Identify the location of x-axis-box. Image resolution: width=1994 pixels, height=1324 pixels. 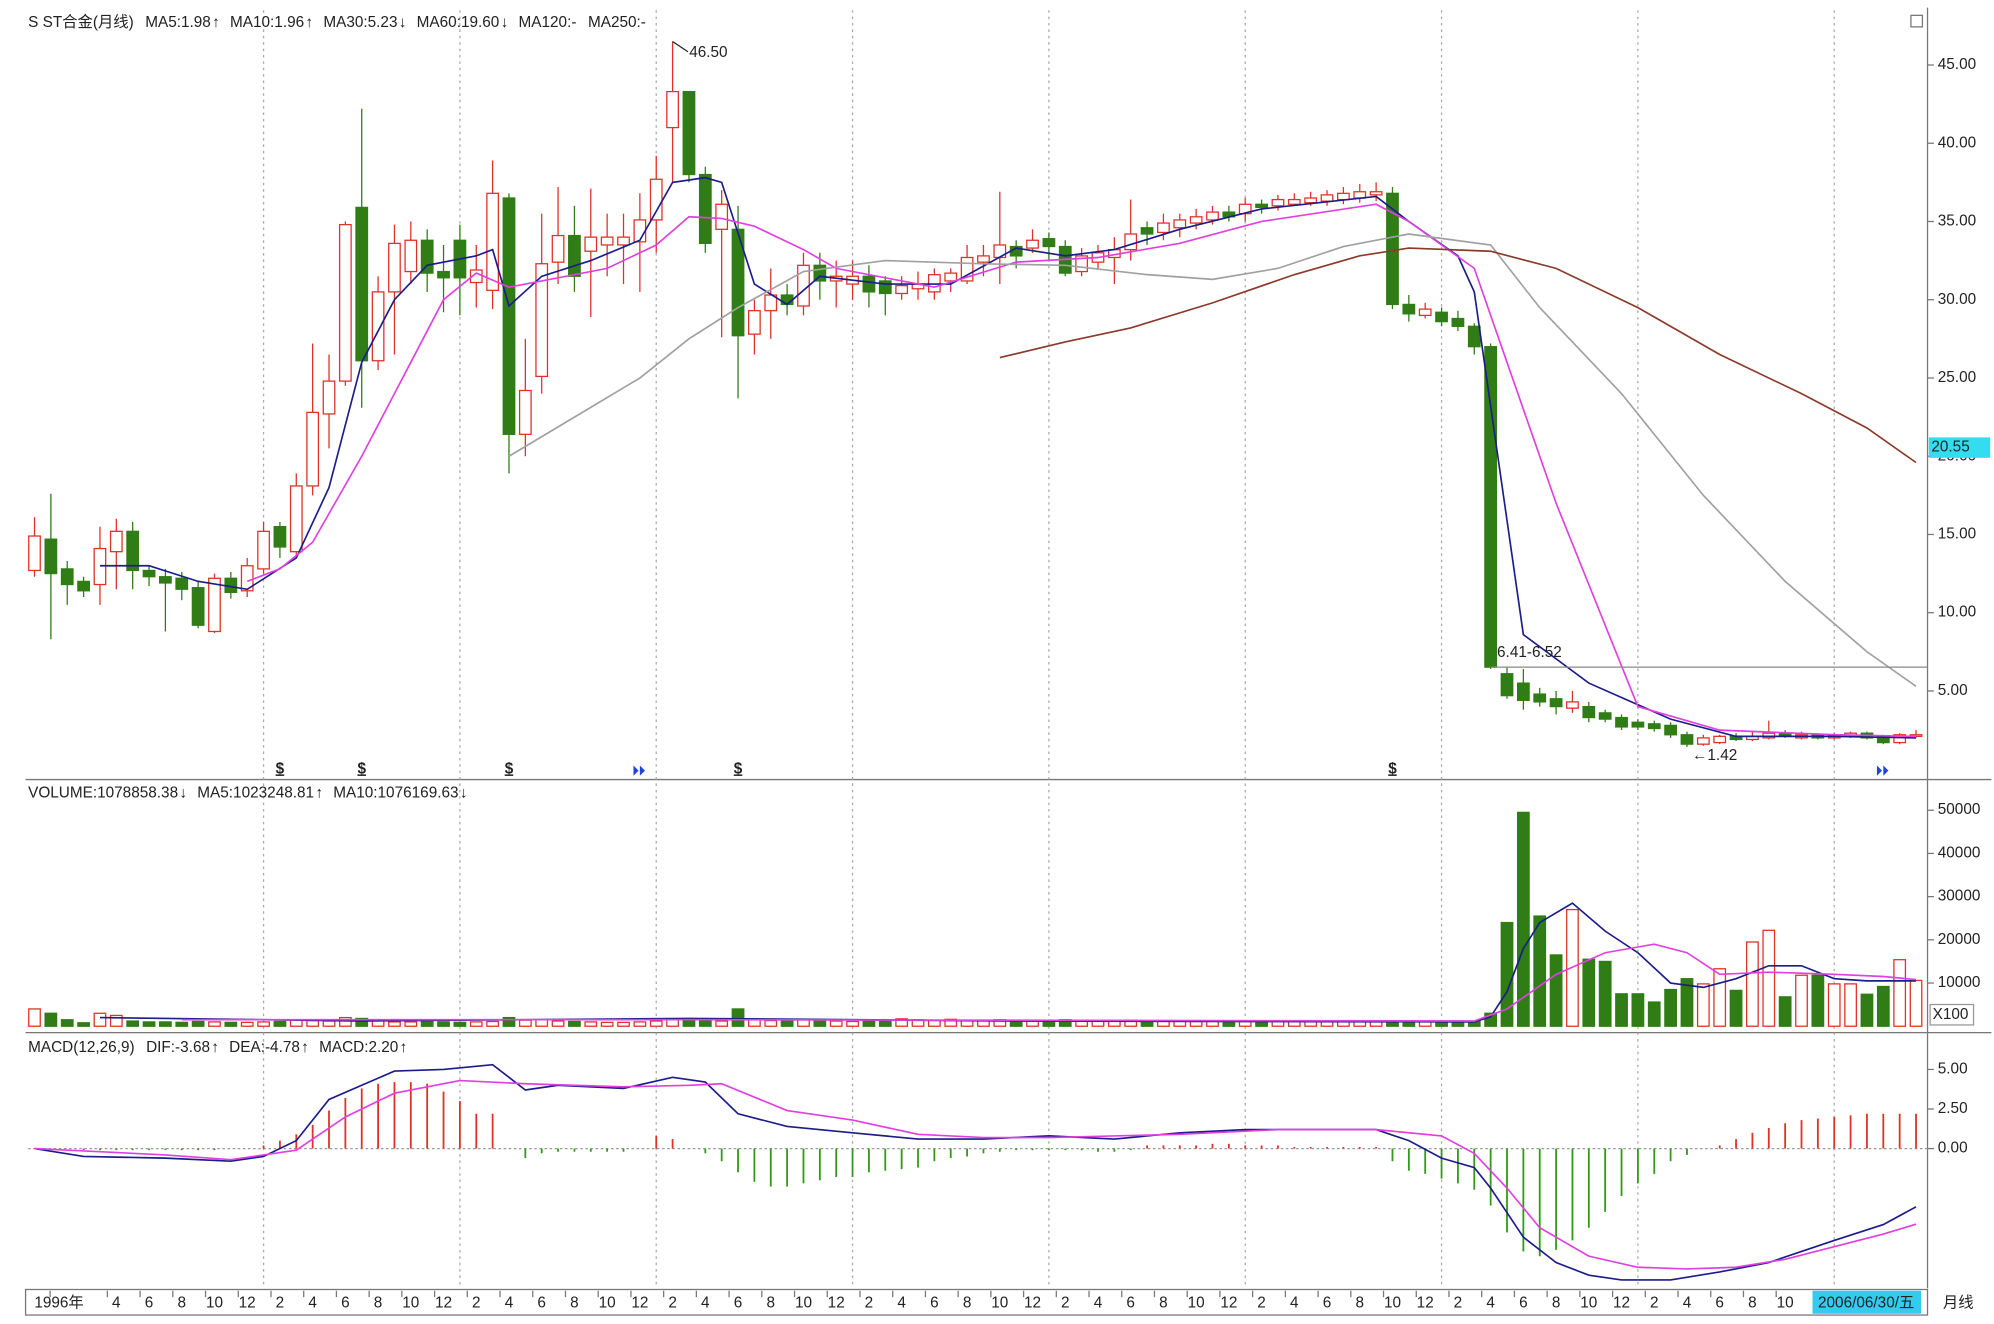
(976, 1302).